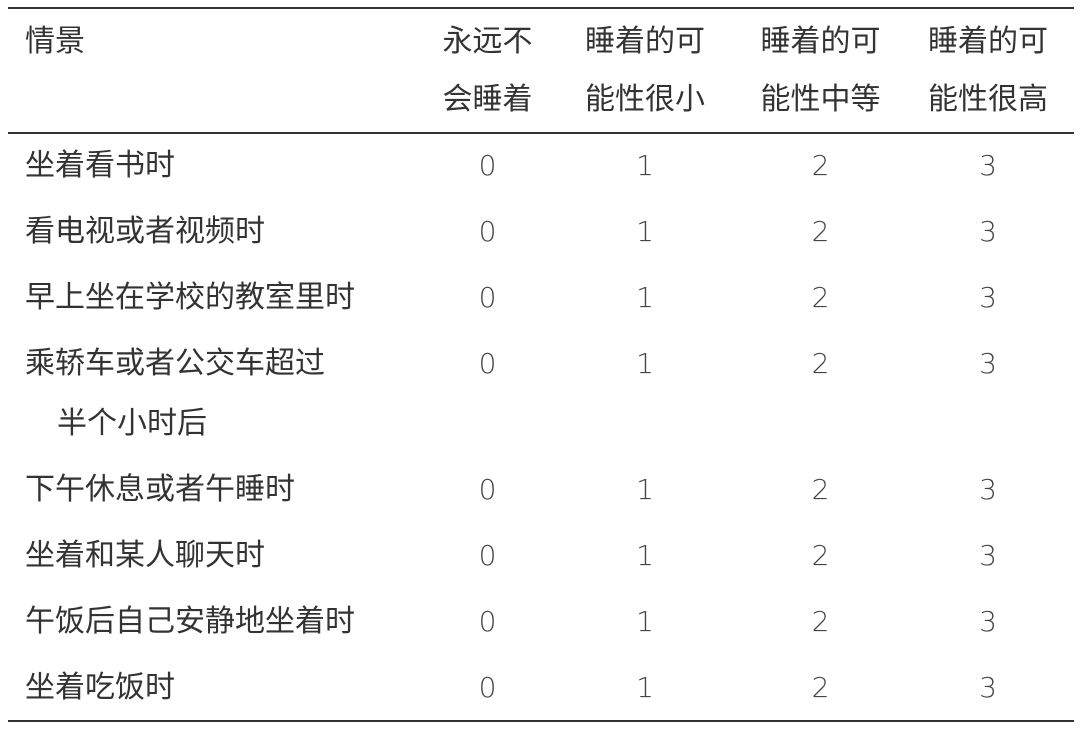  Describe the element at coordinates (100, 165) in the screenshot. I see `scenario-label: 坐着看书时` at that location.